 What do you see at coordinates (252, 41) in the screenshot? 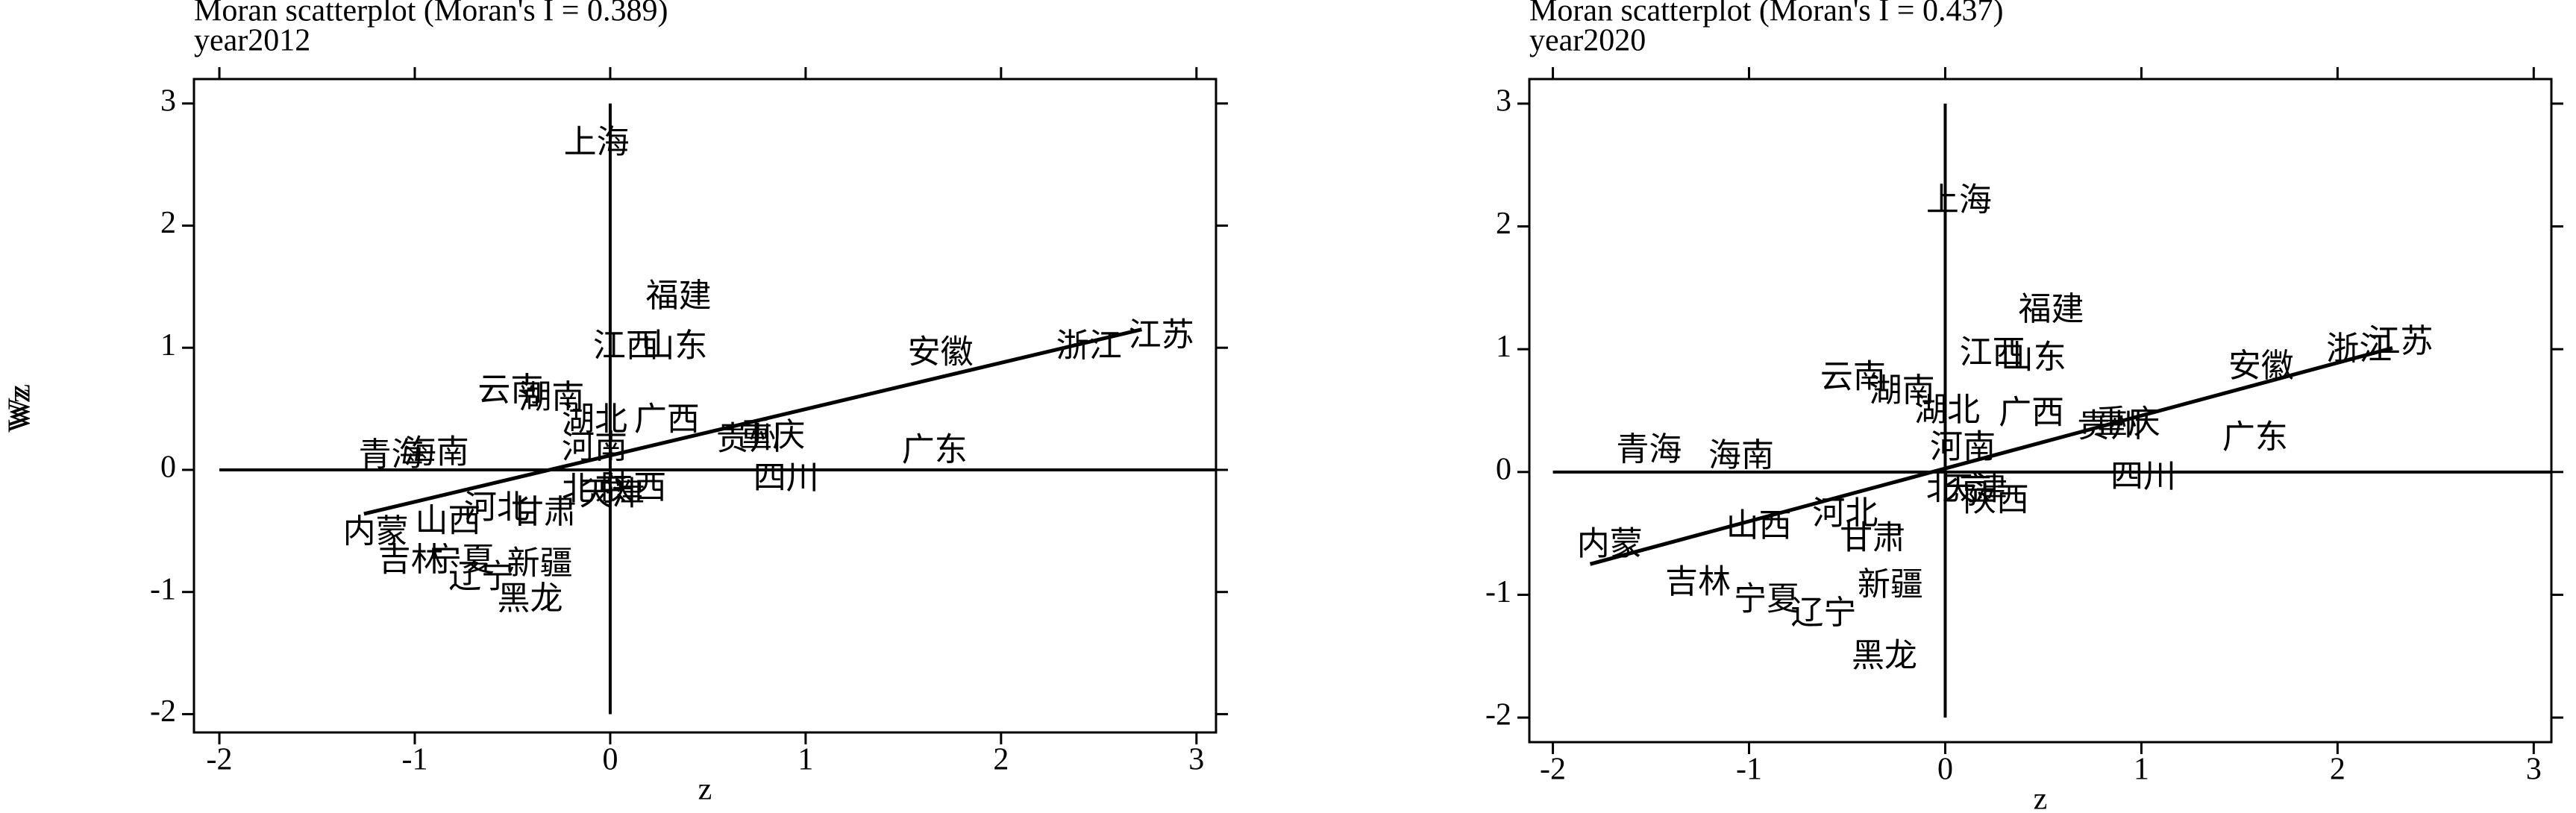
I see `chart-subtitle: year2012` at bounding box center [252, 41].